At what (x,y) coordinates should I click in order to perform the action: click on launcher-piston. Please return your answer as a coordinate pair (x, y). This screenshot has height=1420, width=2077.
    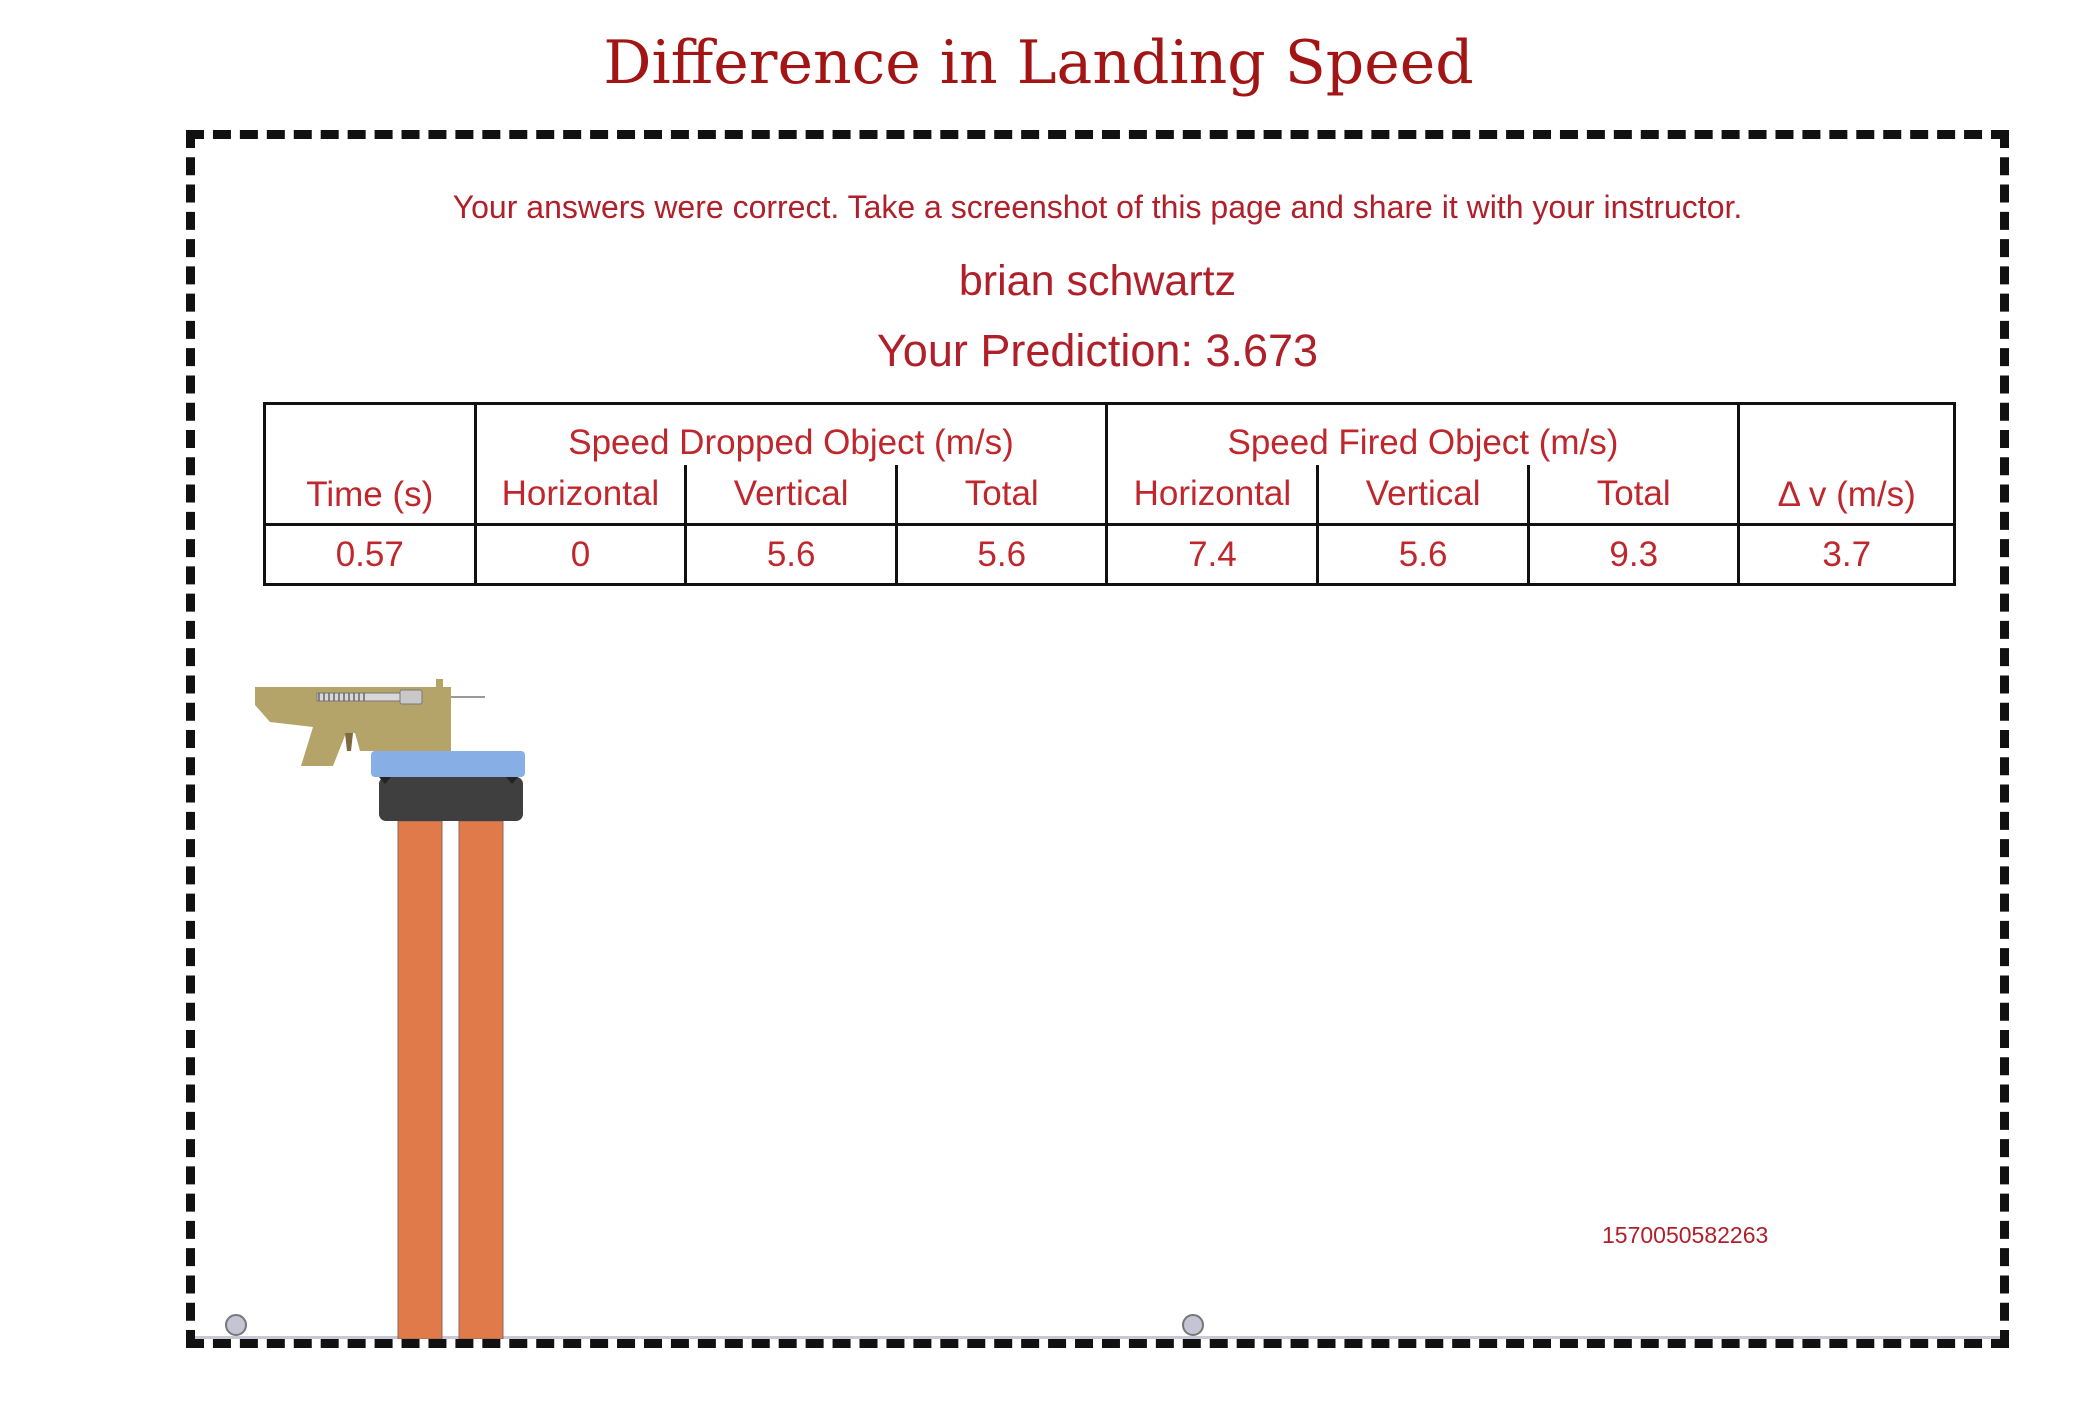
    Looking at the image, I should click on (411, 697).